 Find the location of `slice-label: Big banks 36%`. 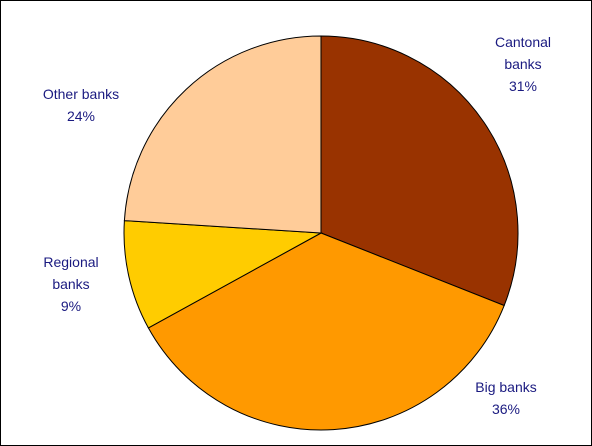

slice-label: Big banks 36% is located at coordinates (506, 398).